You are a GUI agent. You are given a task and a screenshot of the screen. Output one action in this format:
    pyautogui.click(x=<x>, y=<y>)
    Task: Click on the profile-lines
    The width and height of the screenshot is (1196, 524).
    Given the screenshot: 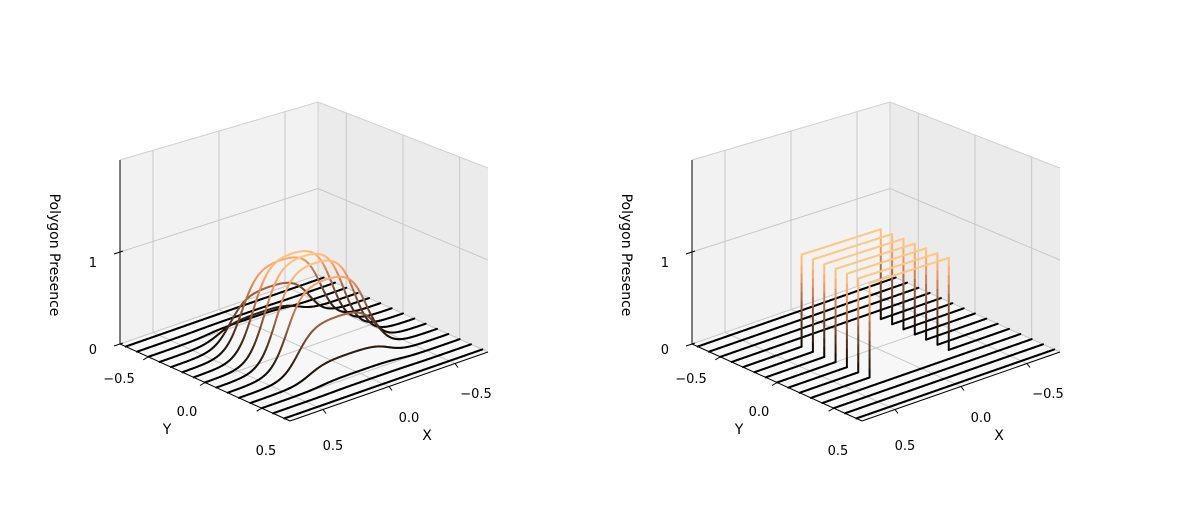 What is the action you would take?
    pyautogui.click(x=304, y=335)
    